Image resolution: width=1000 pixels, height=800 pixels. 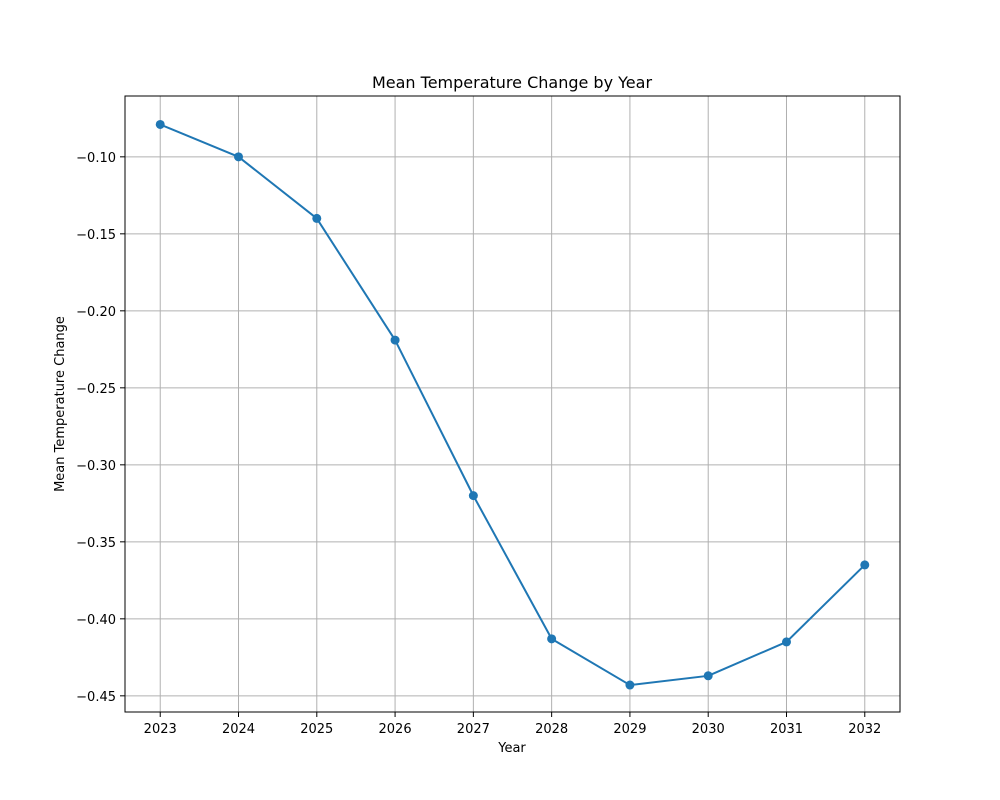 I want to click on chart-title: Mean Temperature Change by Year, so click(x=512, y=82).